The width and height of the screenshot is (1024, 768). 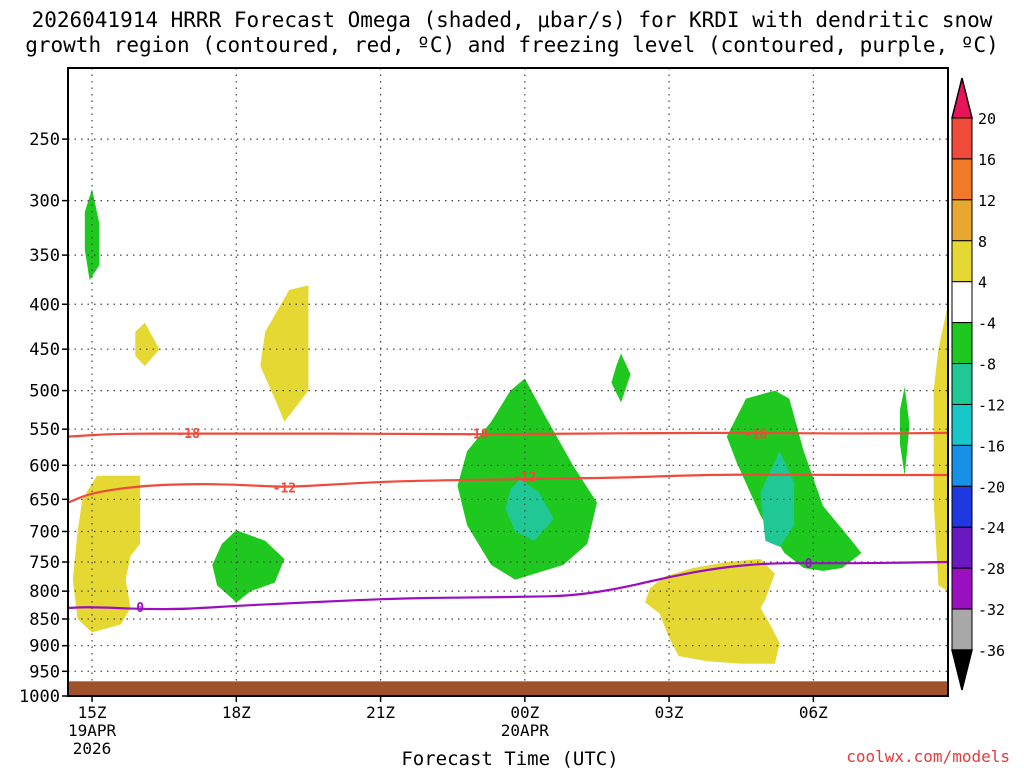 What do you see at coordinates (44, 647) in the screenshot?
I see `y-tick-label-900: 900` at bounding box center [44, 647].